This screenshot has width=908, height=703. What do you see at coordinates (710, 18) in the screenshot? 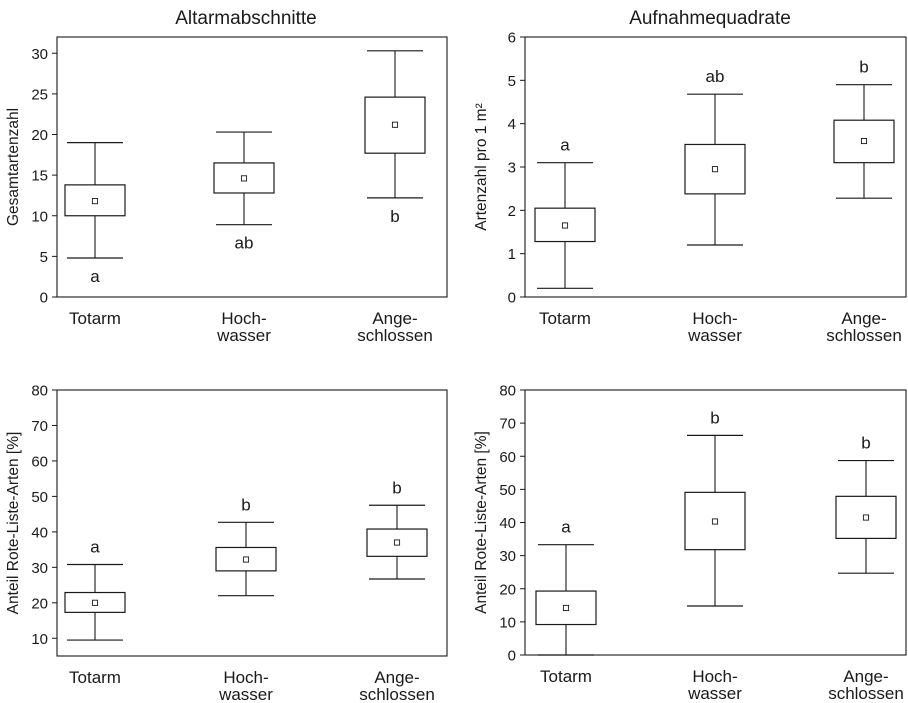
I see `header-right: Aufnahmequadrate` at bounding box center [710, 18].